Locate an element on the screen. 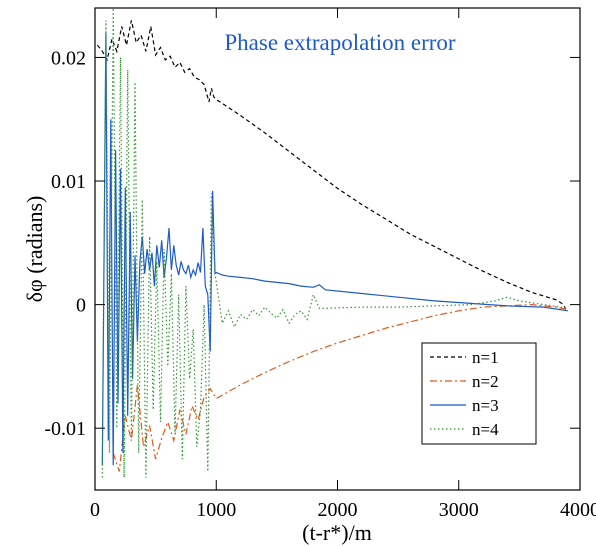 This screenshot has width=596, height=546. legend-label-3: n=3 is located at coordinates (485, 405).